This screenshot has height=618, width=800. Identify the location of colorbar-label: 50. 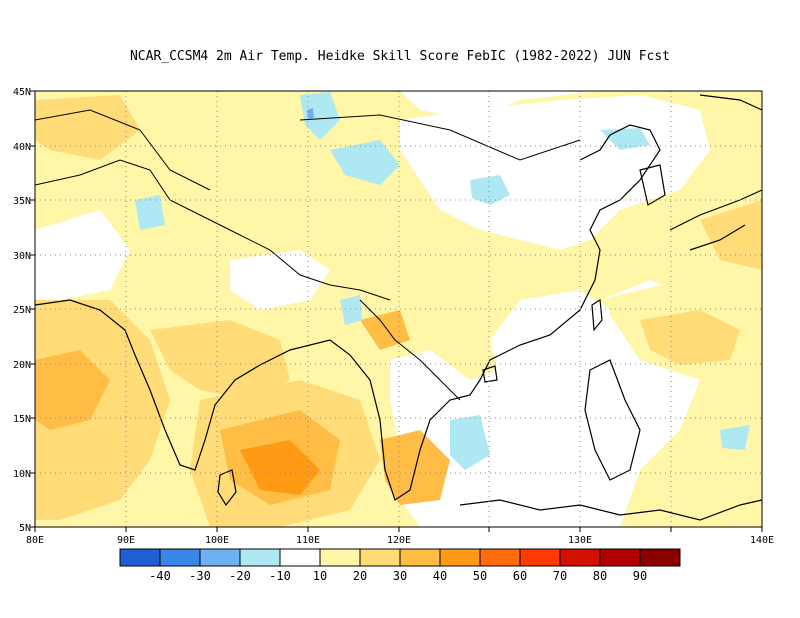
(480, 576).